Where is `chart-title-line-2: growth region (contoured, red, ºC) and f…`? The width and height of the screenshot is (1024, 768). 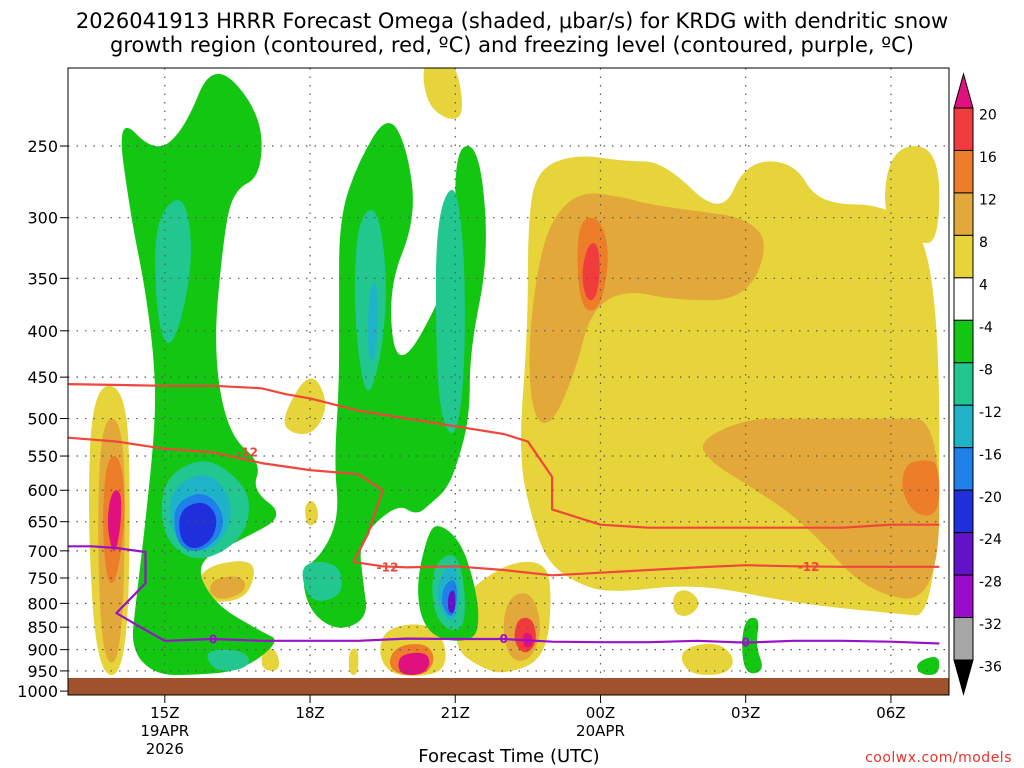 chart-title-line-2: growth region (contoured, red, ºC) and f… is located at coordinates (512, 45).